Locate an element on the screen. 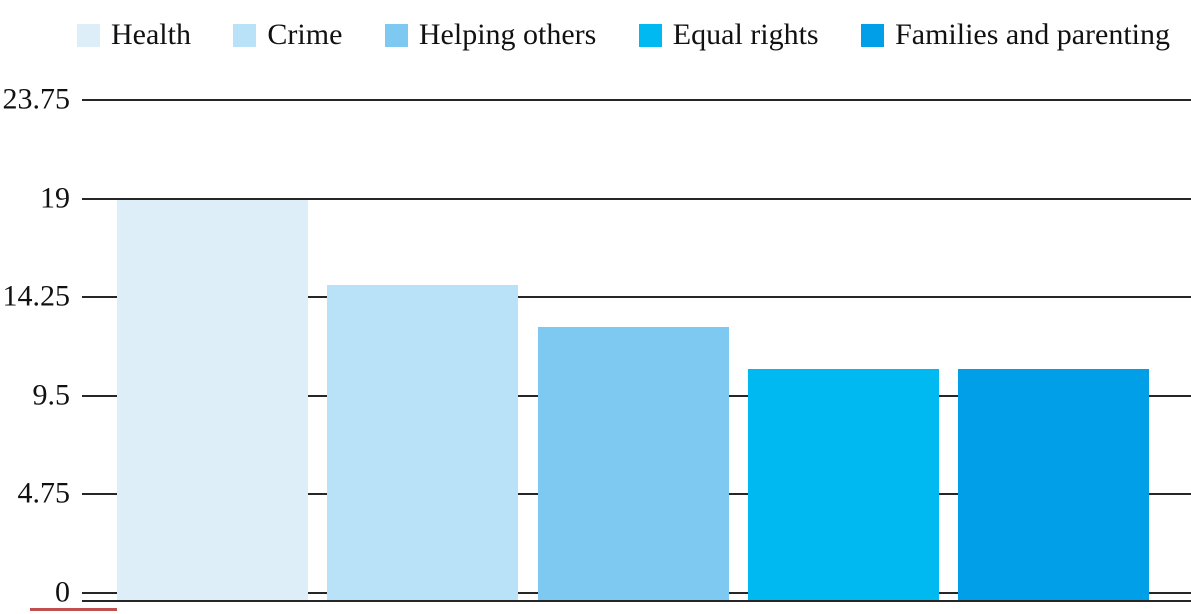  legend-label: Crime is located at coordinates (305, 34).